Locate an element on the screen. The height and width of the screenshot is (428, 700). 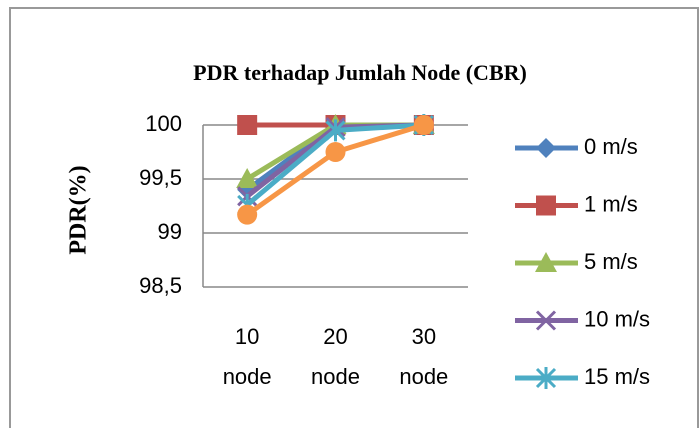
chart-title: PDR terhadap Jumlah Node (CBR) is located at coordinates (360, 72).